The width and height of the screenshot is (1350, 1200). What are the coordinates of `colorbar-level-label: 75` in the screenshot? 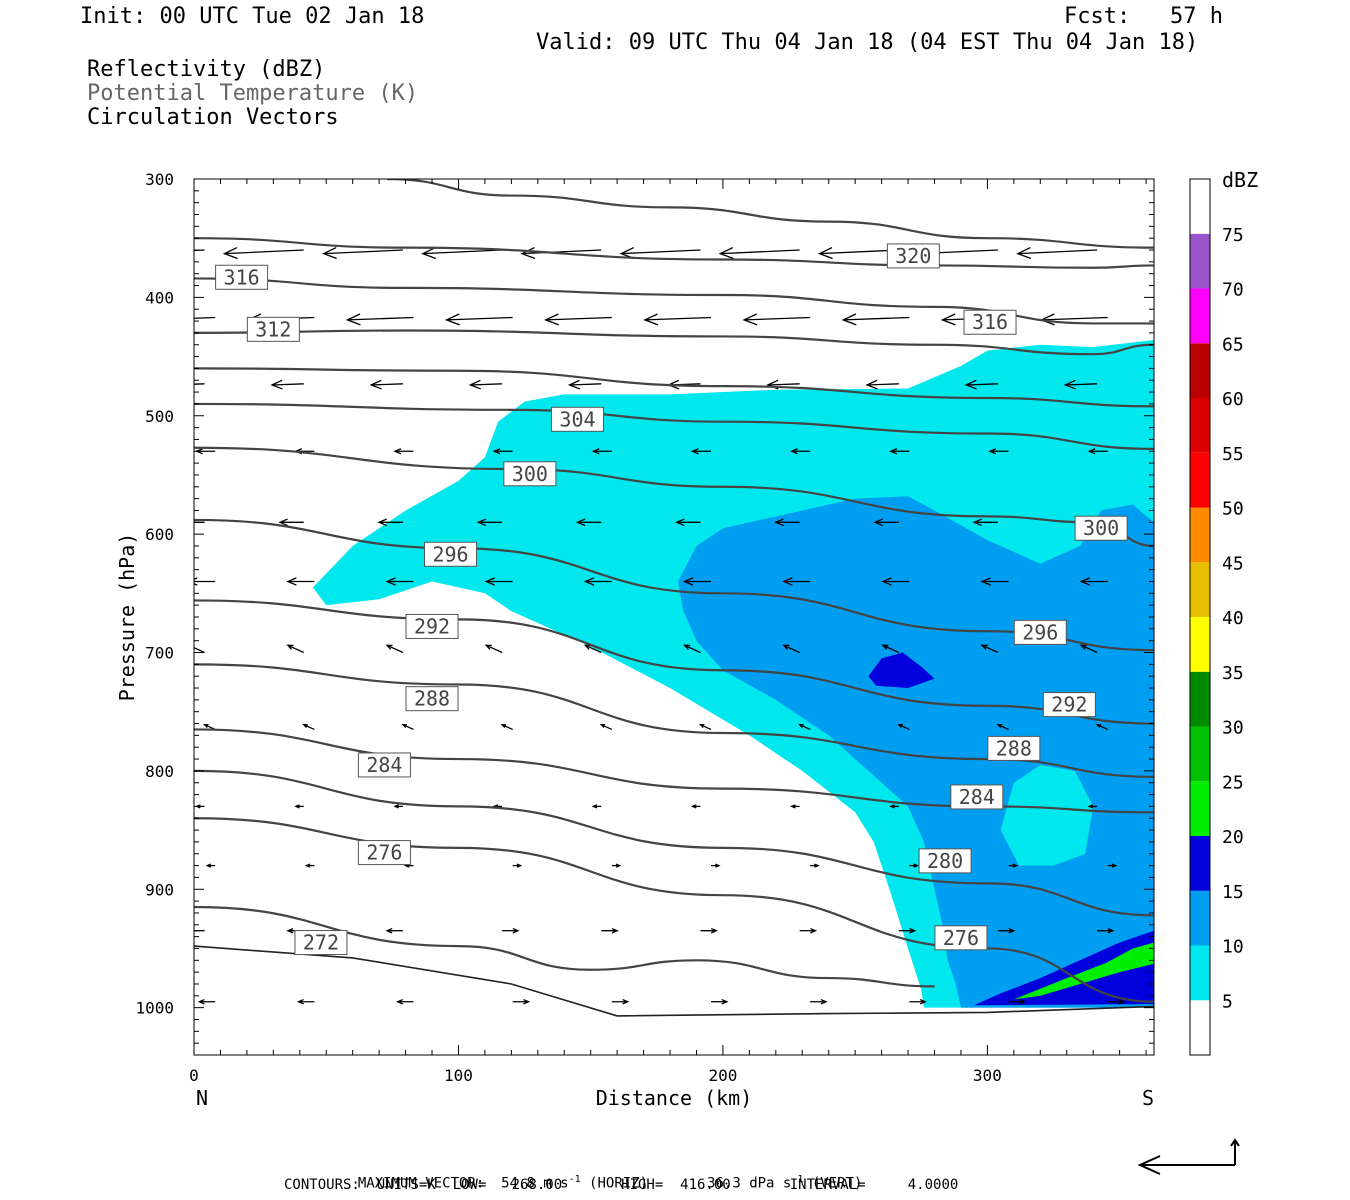 It's located at (1233, 235).